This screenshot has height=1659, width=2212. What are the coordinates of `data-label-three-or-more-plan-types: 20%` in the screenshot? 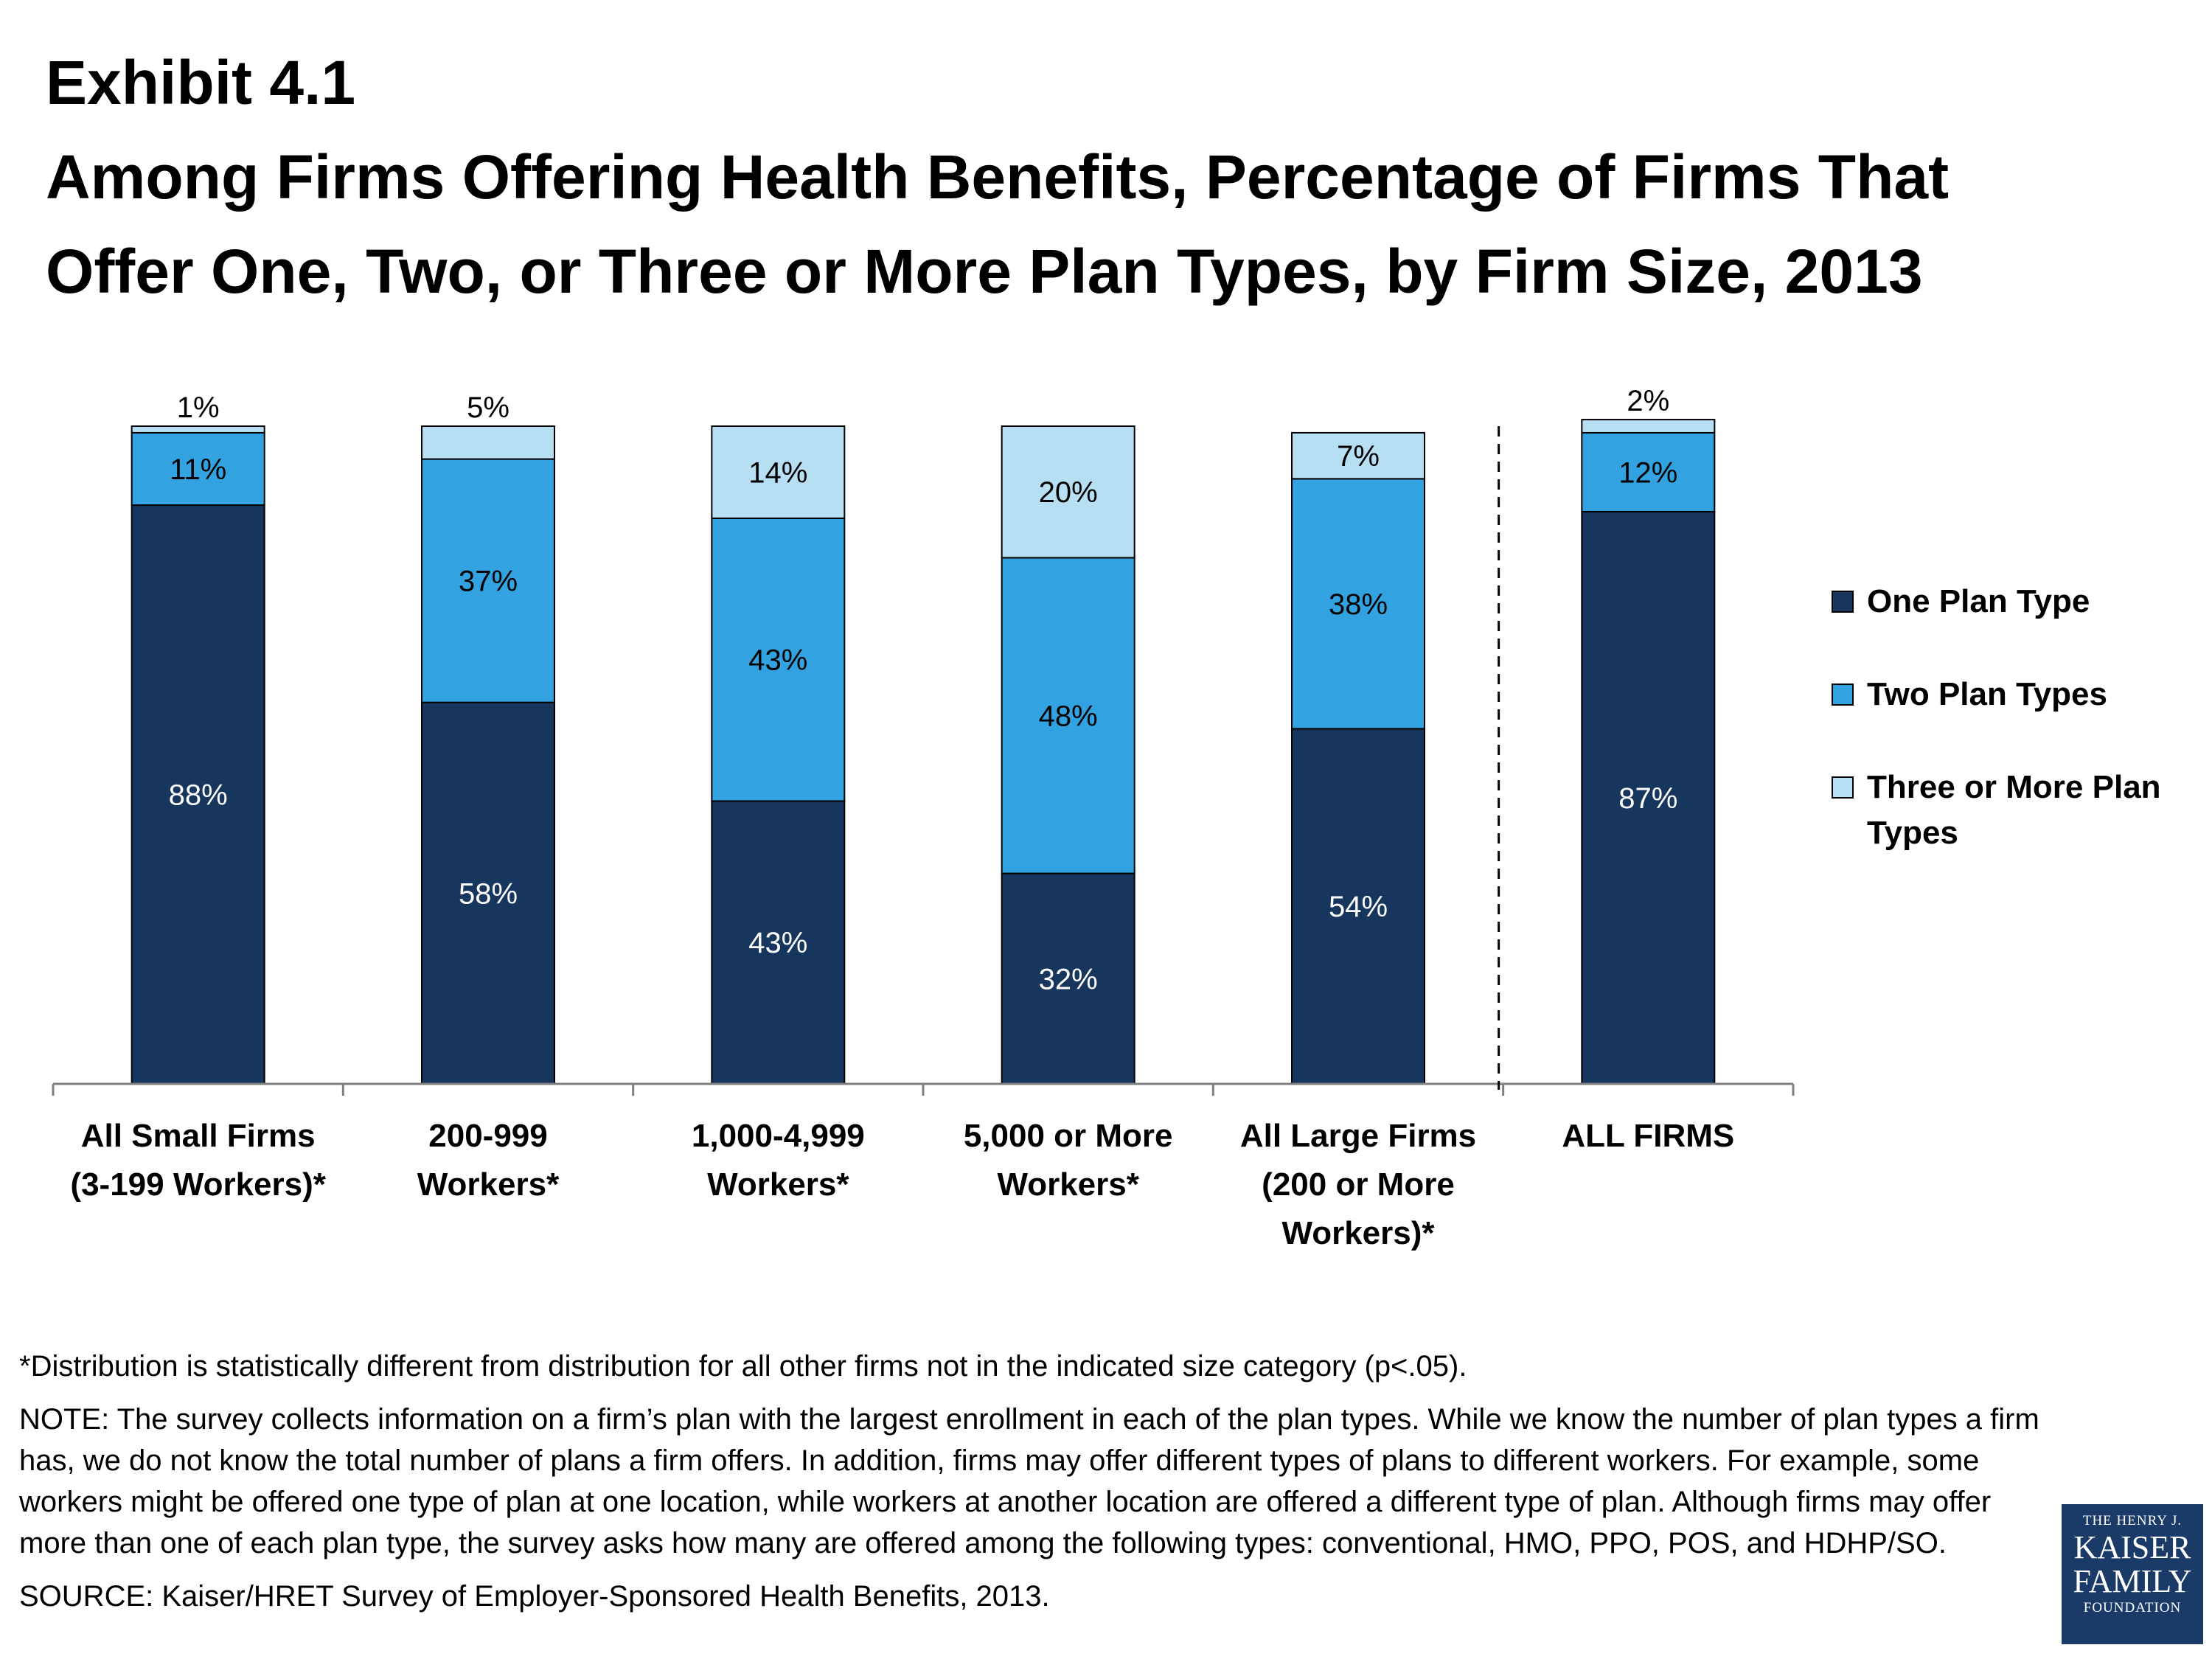 It's located at (1068, 492).